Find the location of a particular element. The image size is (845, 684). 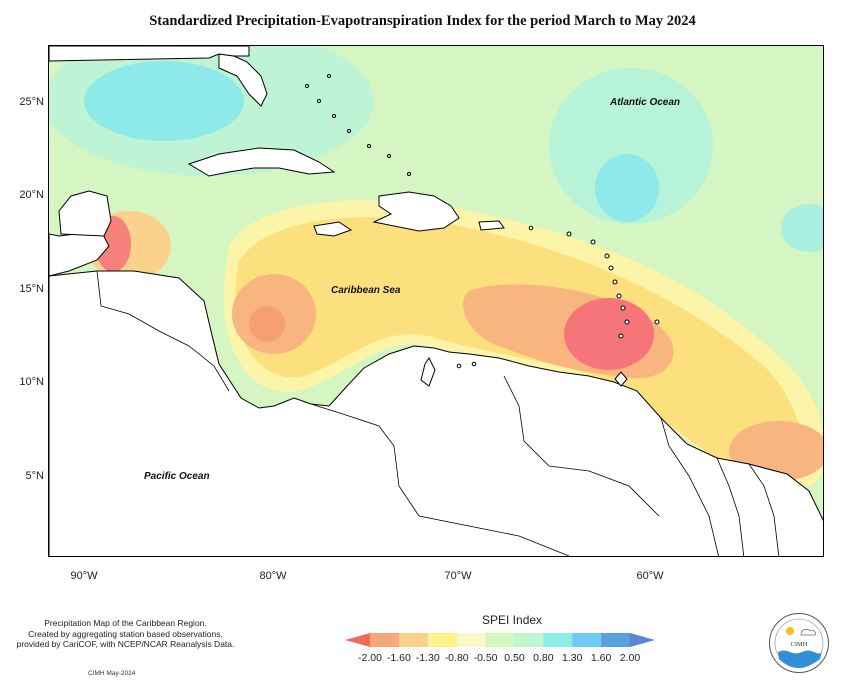

legend-tick-label: -2.00 is located at coordinates (370, 658).